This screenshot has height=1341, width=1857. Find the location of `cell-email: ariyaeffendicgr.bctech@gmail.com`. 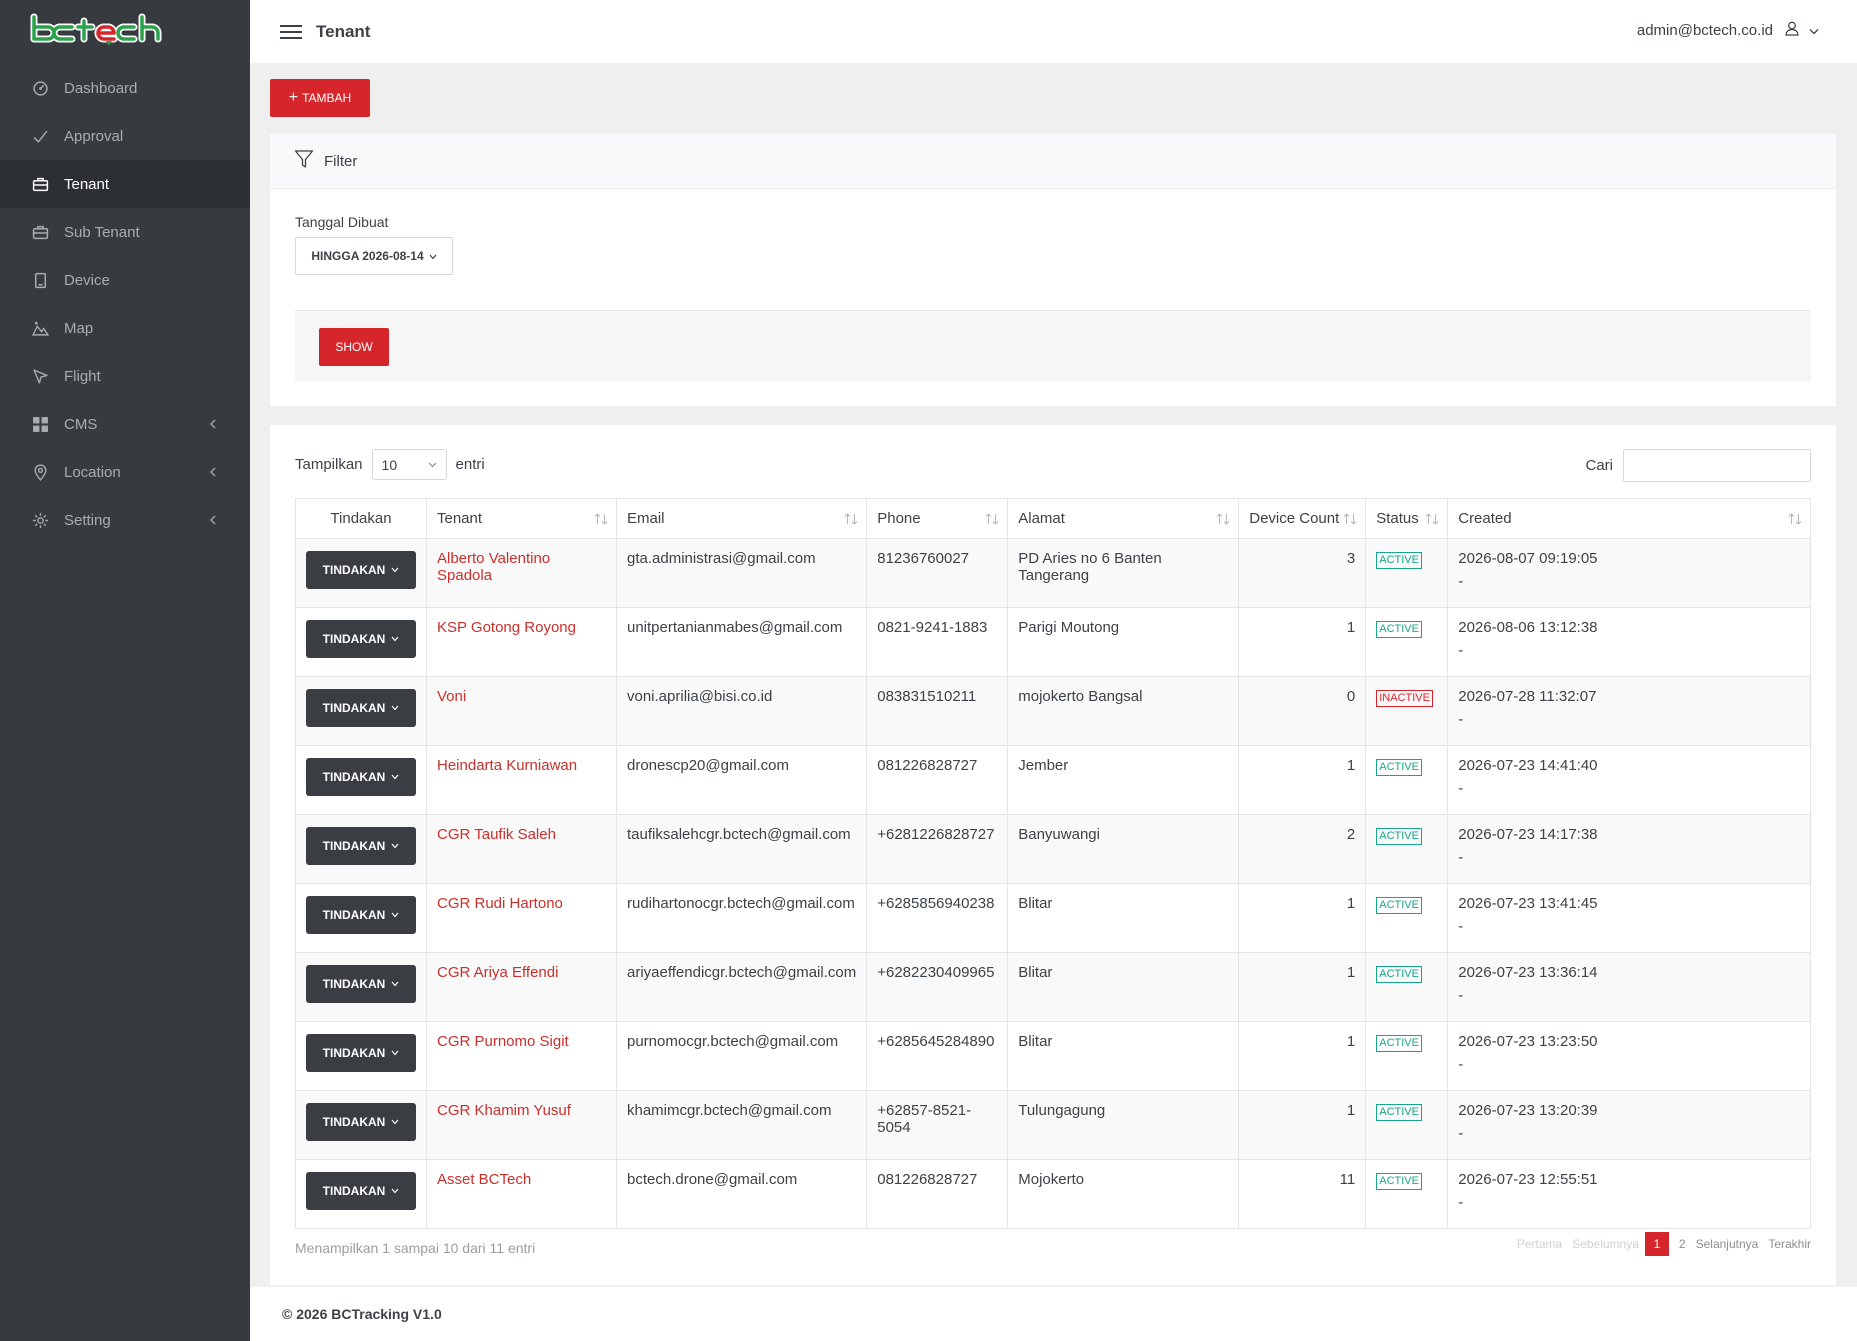

cell-email: ariyaeffendicgr.bctech@gmail.com is located at coordinates (741, 987).